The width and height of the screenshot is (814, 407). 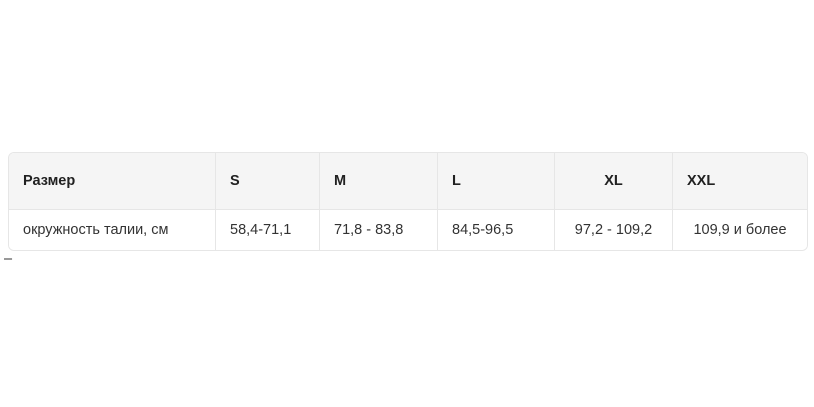 I want to click on table-header-row: Размер S M L XL XXL, so click(x=408, y=181).